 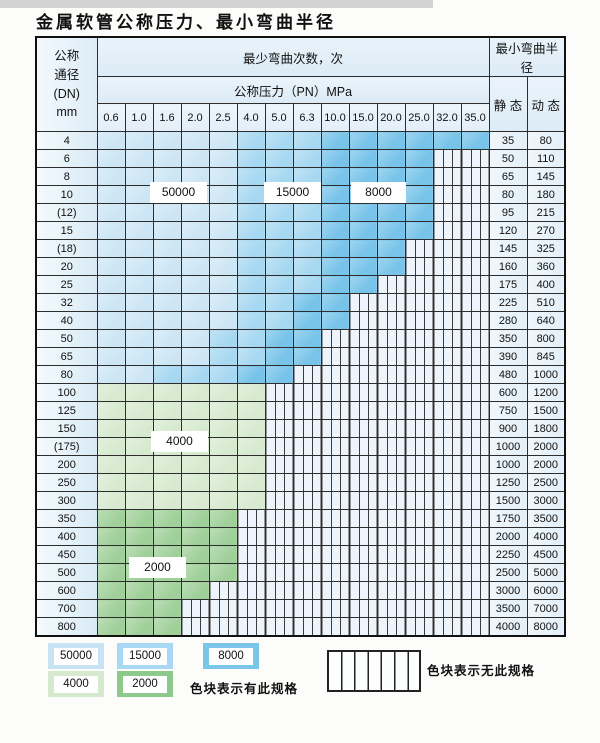 What do you see at coordinates (300, 410) in the screenshot?
I see `table-row: 125 750 1500` at bounding box center [300, 410].